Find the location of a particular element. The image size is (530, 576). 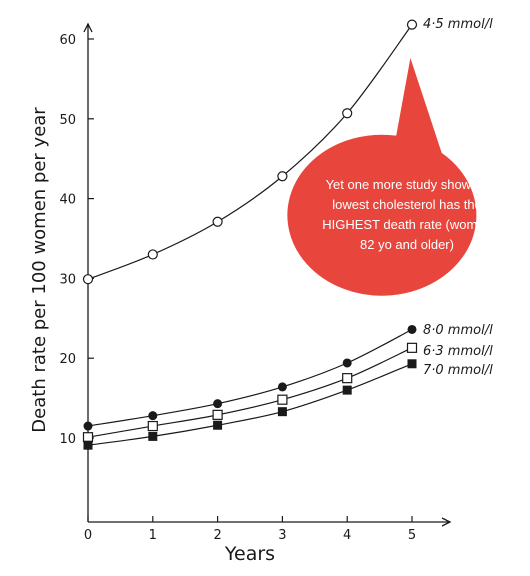

series-label: 4·5 mmol/l is located at coordinates (458, 24).